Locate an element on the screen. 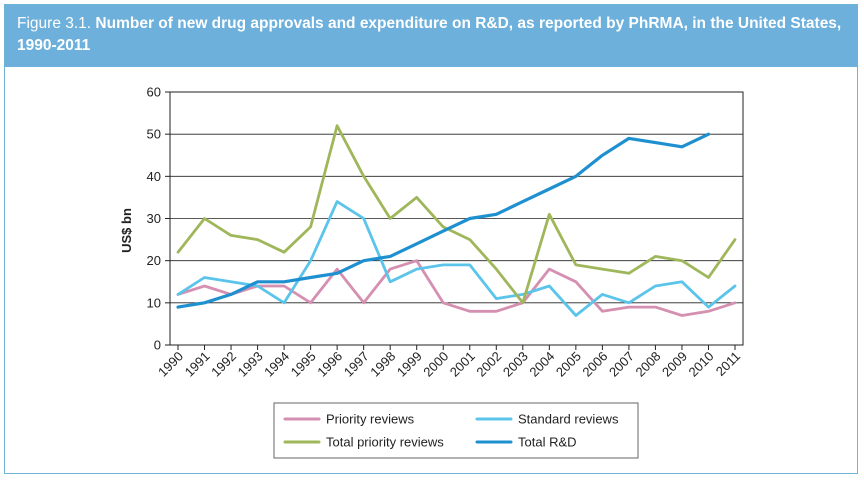  y-tick-label: 30 is located at coordinates (154, 218).